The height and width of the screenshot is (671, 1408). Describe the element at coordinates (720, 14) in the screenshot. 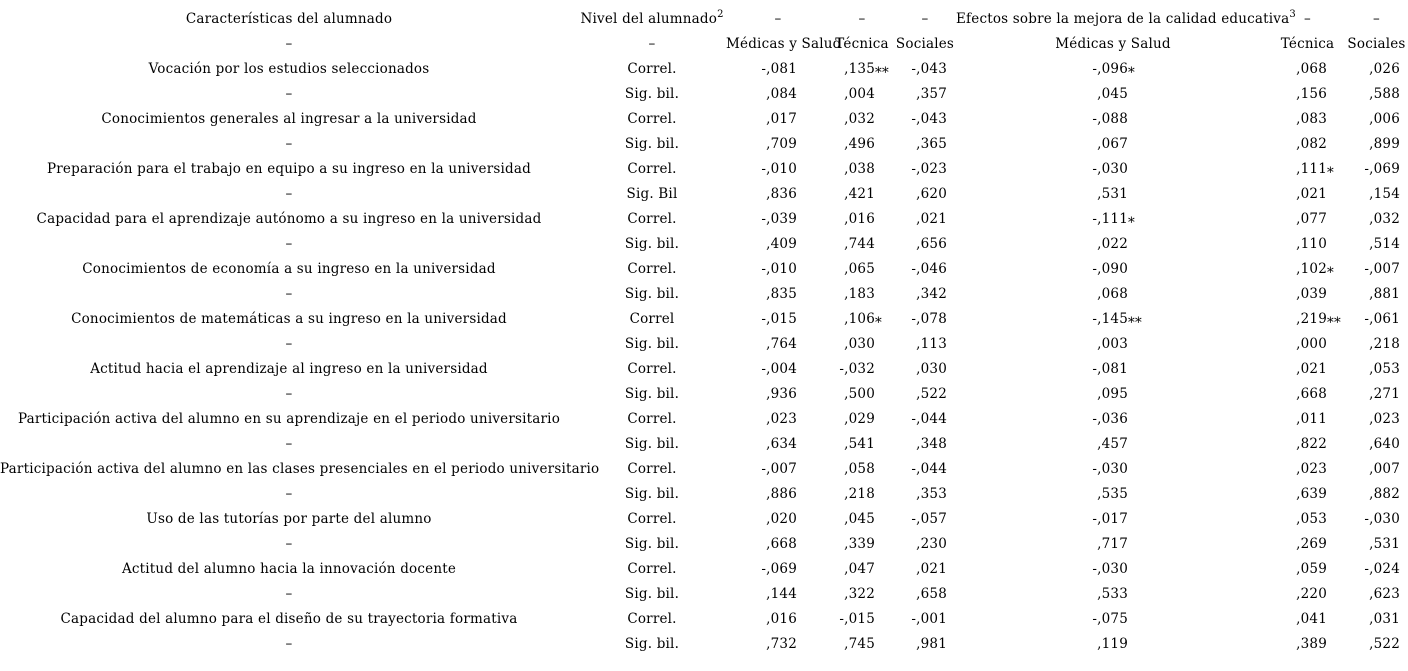

I see `footnote-marker-2: 2` at that location.